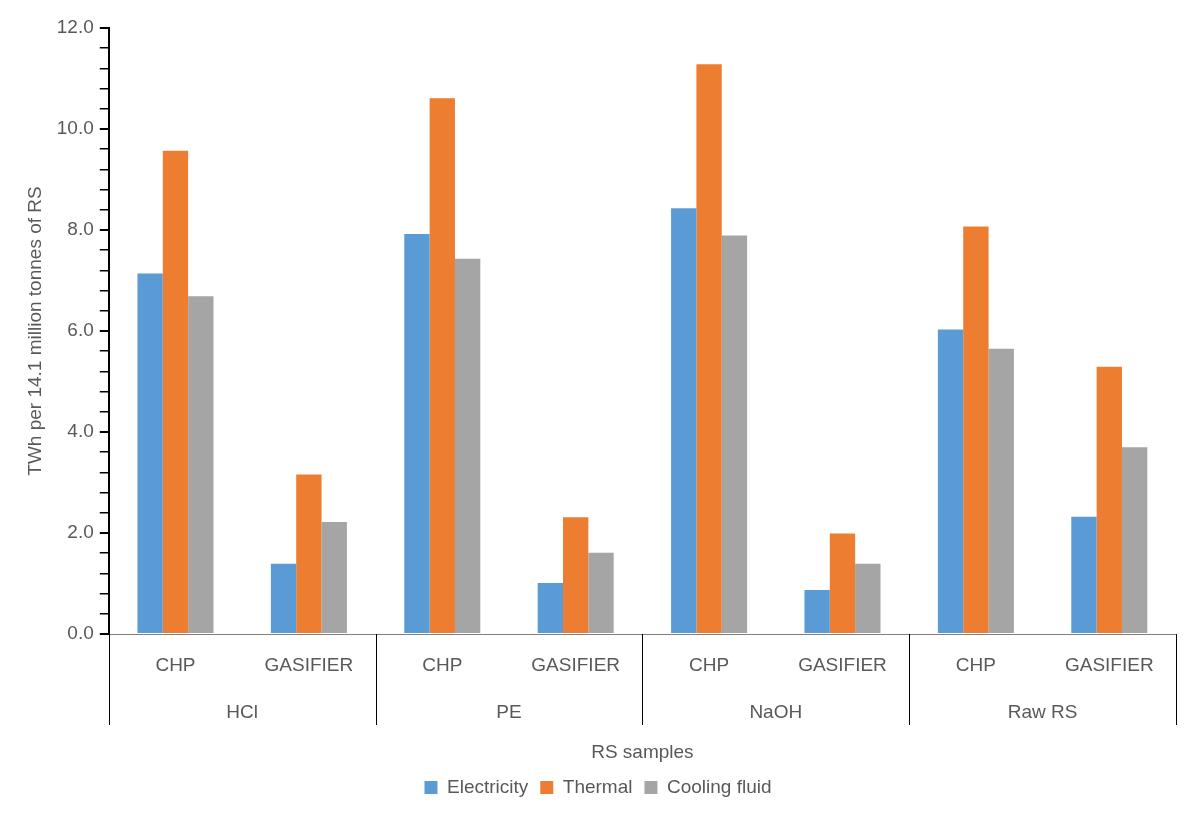 This screenshot has width=1190, height=821. I want to click on text: PE, so click(509, 712).